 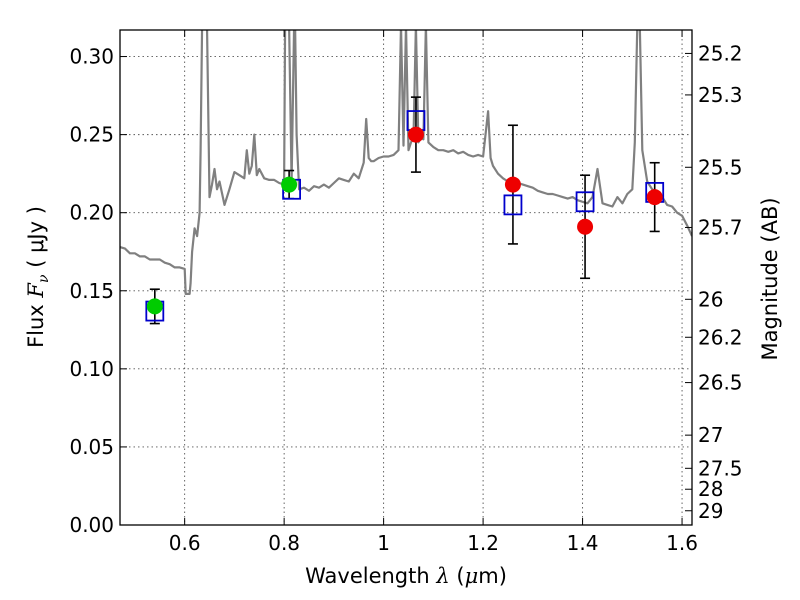 What do you see at coordinates (383, 543) in the screenshot?
I see `x-tick-label: 1` at bounding box center [383, 543].